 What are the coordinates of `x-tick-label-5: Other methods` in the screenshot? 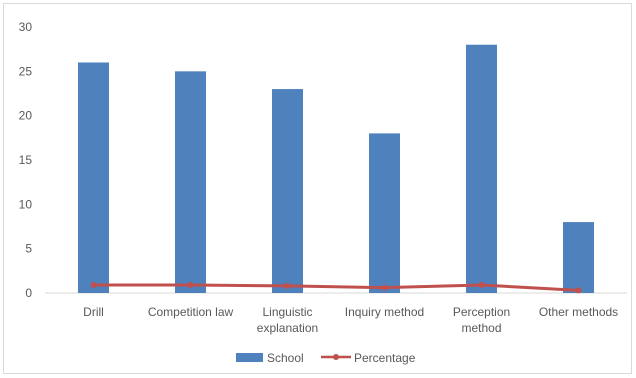 It's located at (578, 312).